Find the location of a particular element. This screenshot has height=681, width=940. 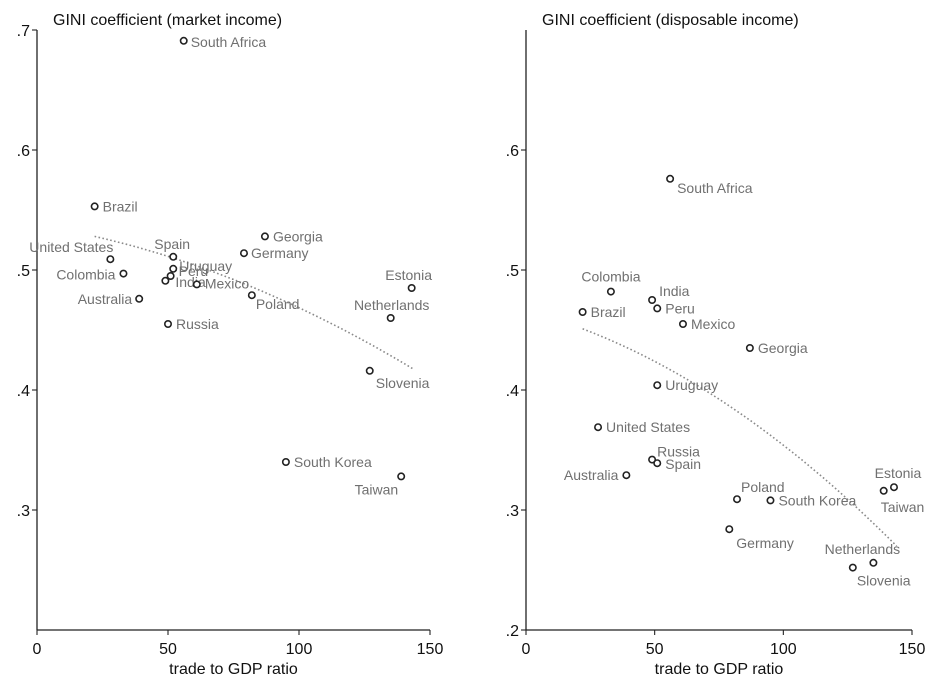

y-tick-label: .7 is located at coordinates (23, 31).